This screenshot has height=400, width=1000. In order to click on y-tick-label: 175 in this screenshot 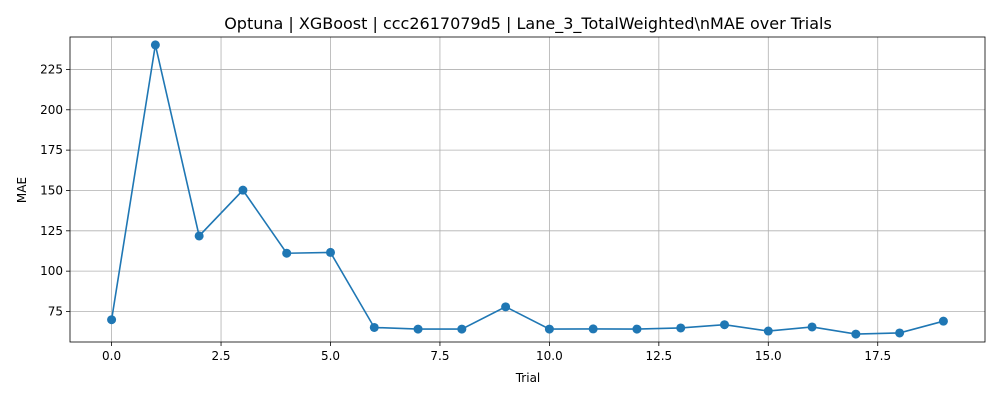, I will do `click(51, 150)`.